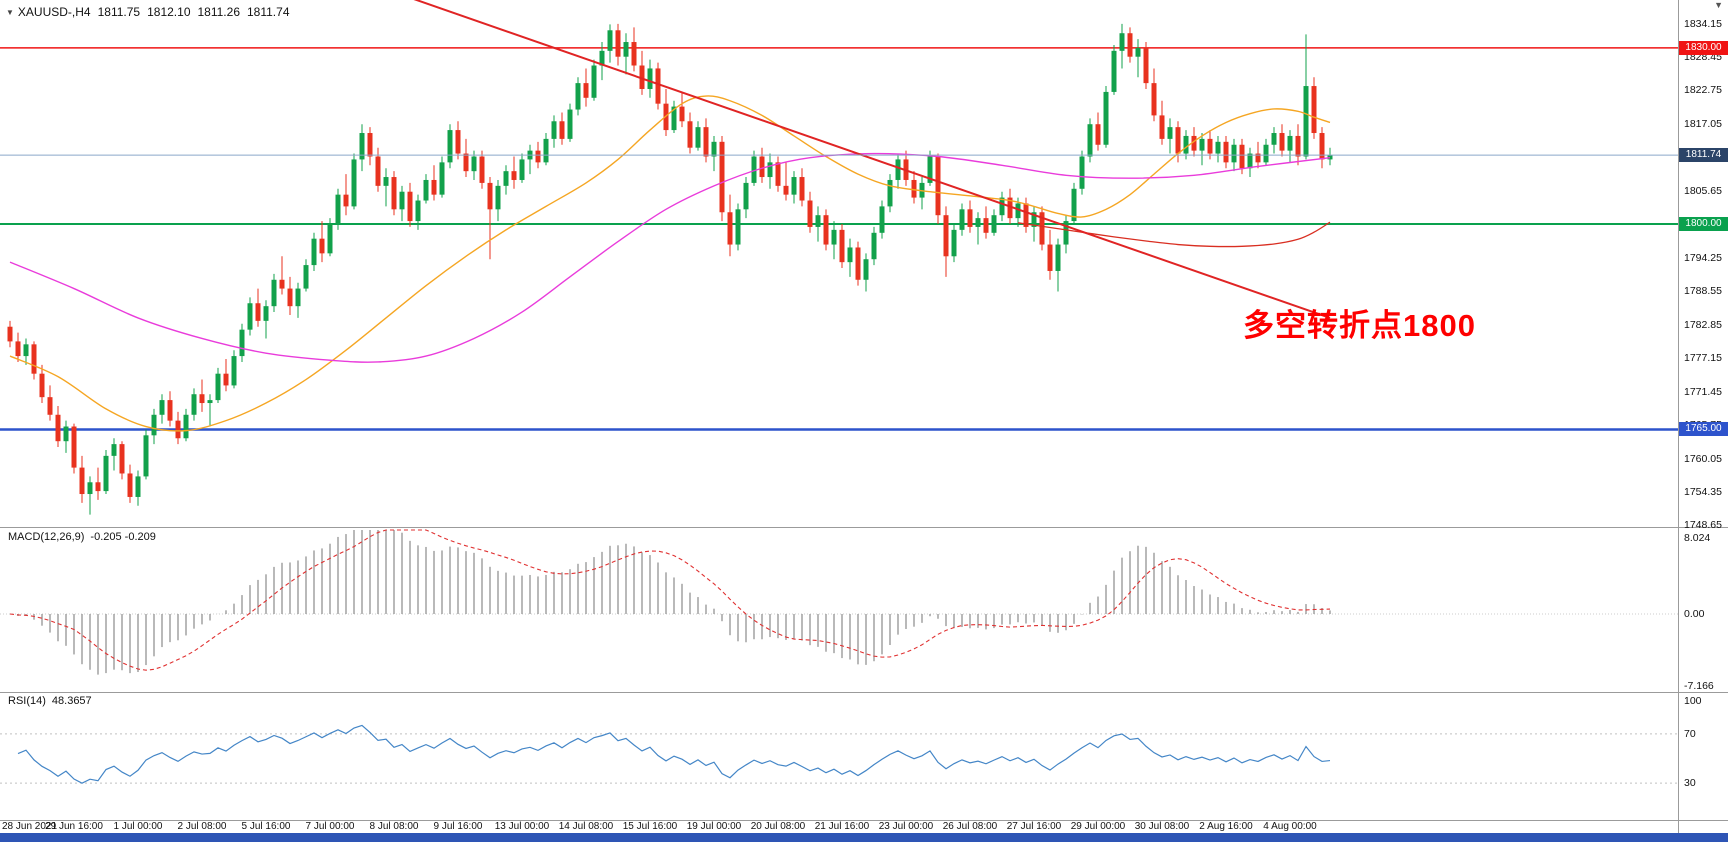 The image size is (1728, 842). I want to click on price-tick: 1788.55, so click(1703, 291).